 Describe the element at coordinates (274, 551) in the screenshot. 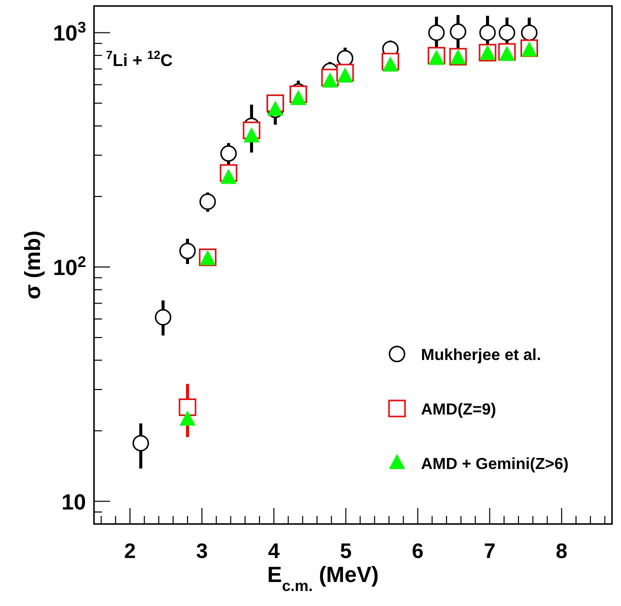

I see `x-tick-label: 4` at that location.